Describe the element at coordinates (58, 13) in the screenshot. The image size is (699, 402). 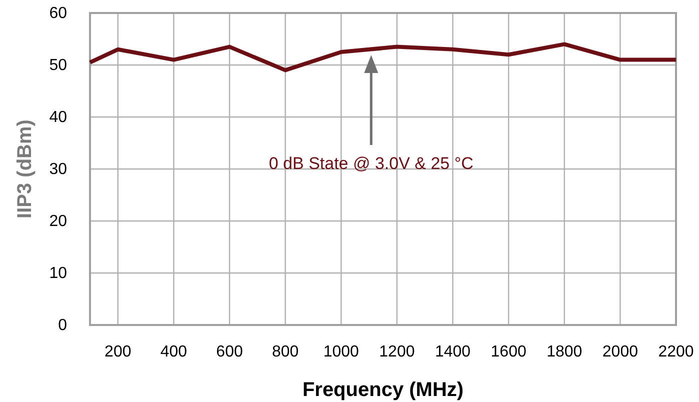
I see `y-tick-label: 60` at that location.